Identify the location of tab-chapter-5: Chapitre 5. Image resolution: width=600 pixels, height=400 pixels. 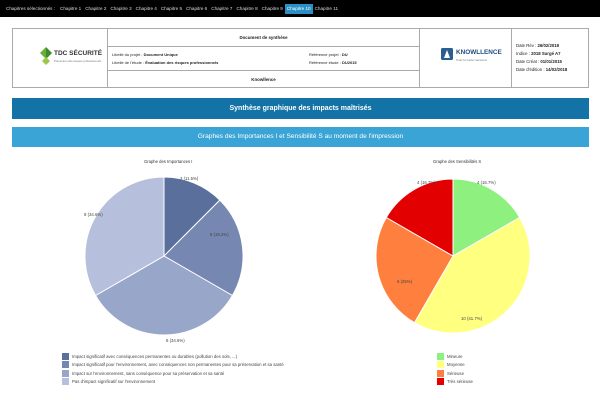
(171, 8).